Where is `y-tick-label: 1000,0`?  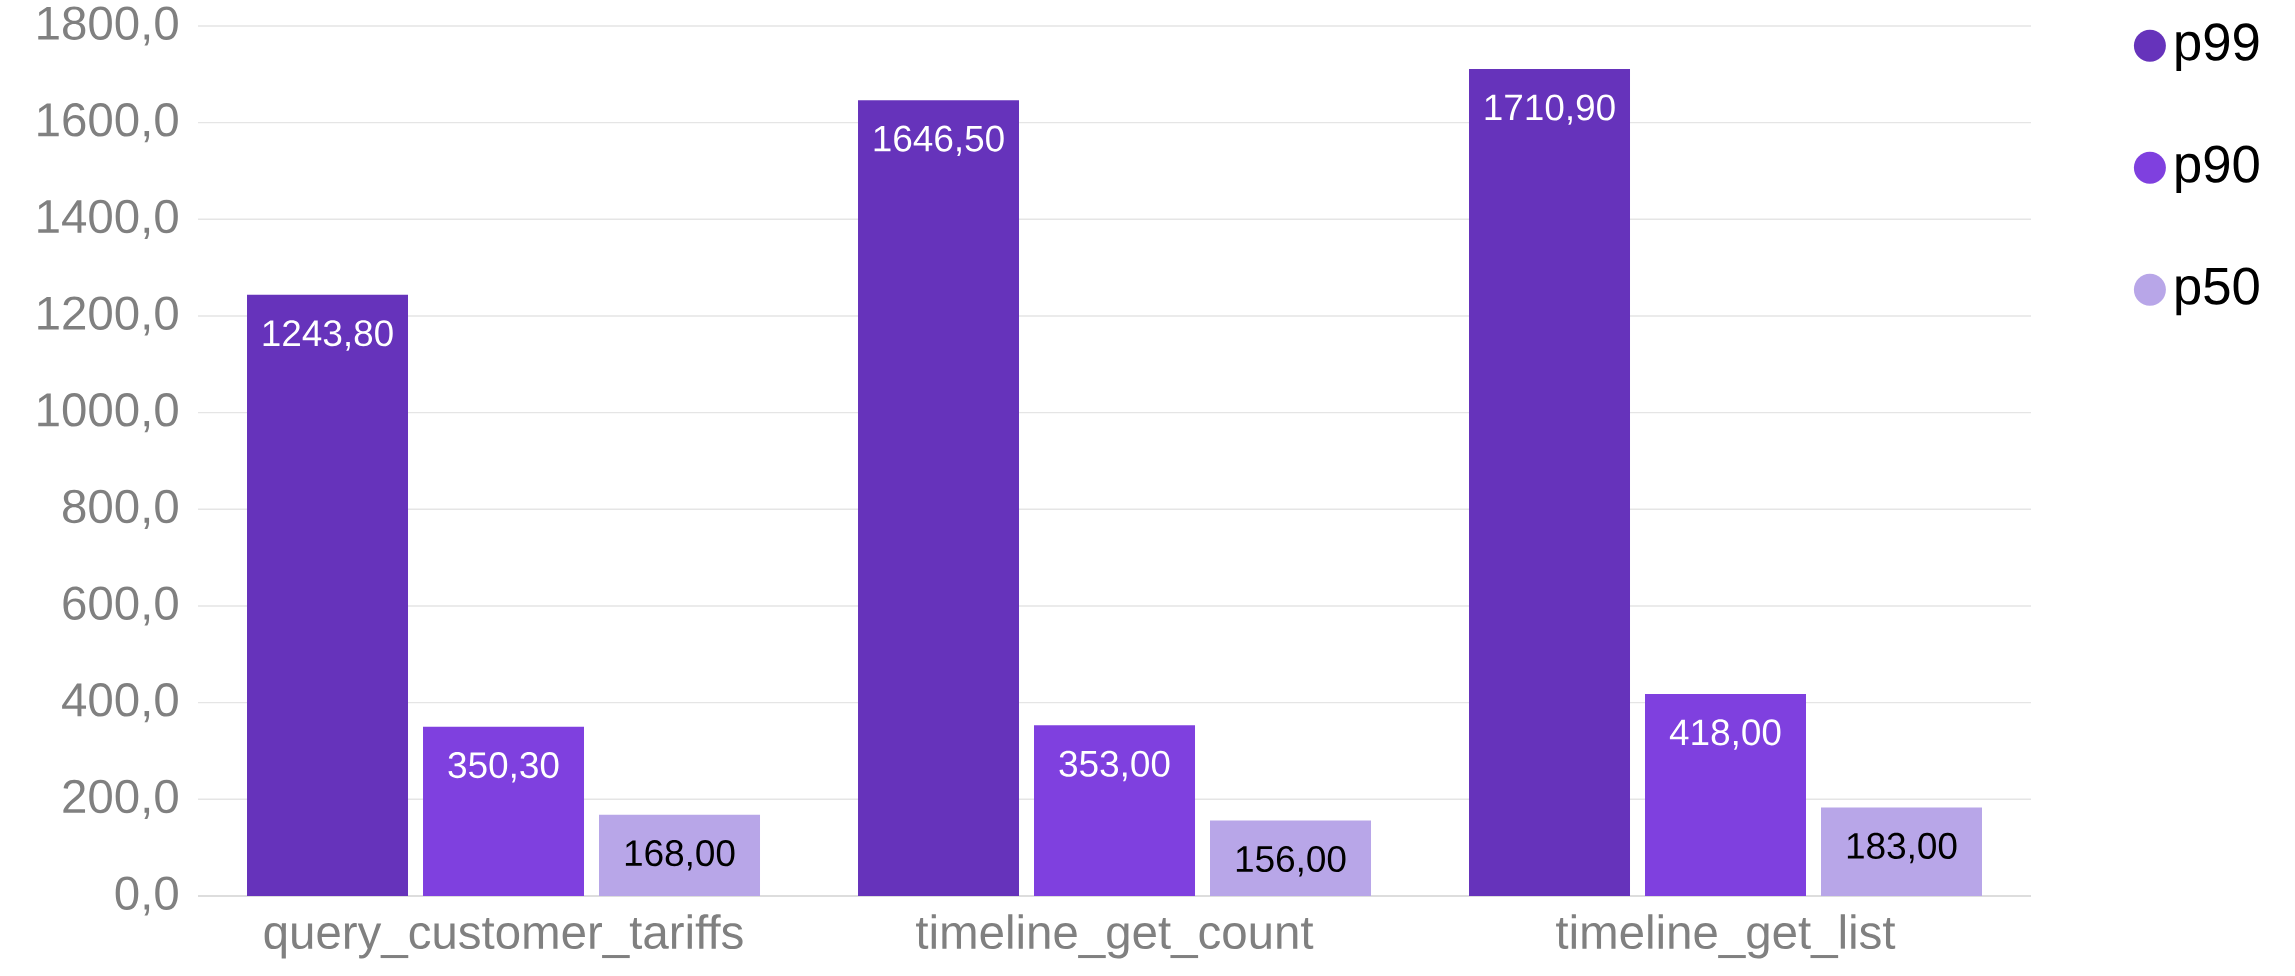 y-tick-label: 1000,0 is located at coordinates (108, 413).